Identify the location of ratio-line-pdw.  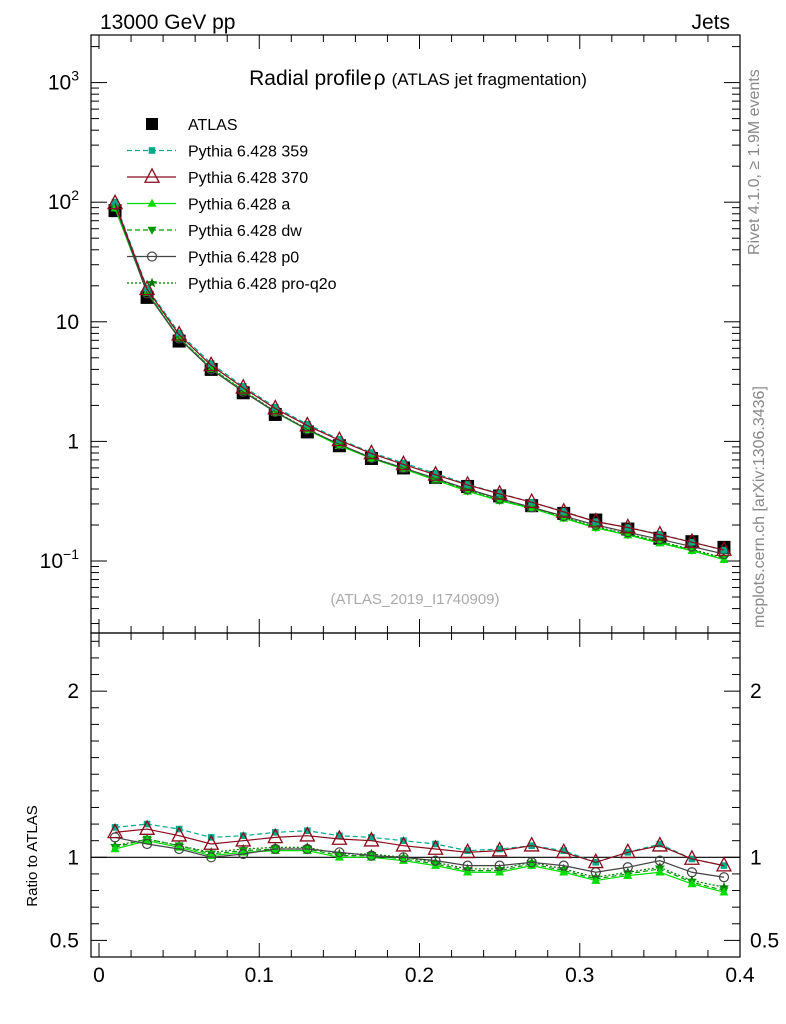
(419, 865).